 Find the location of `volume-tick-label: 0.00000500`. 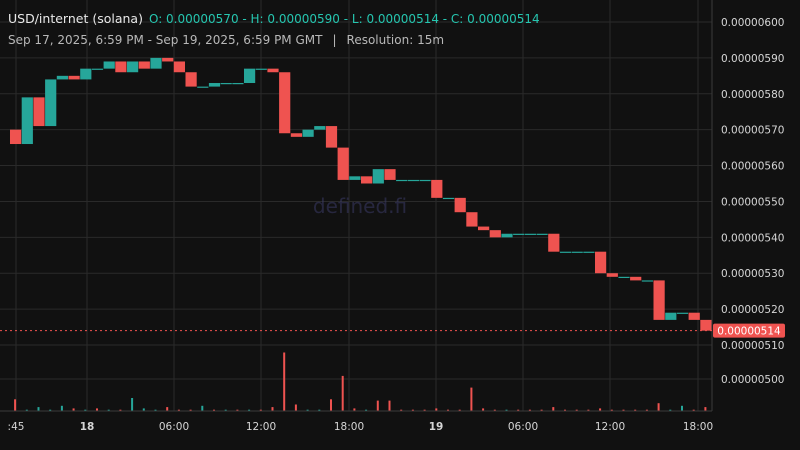

volume-tick-label: 0.00000500 is located at coordinates (752, 380).